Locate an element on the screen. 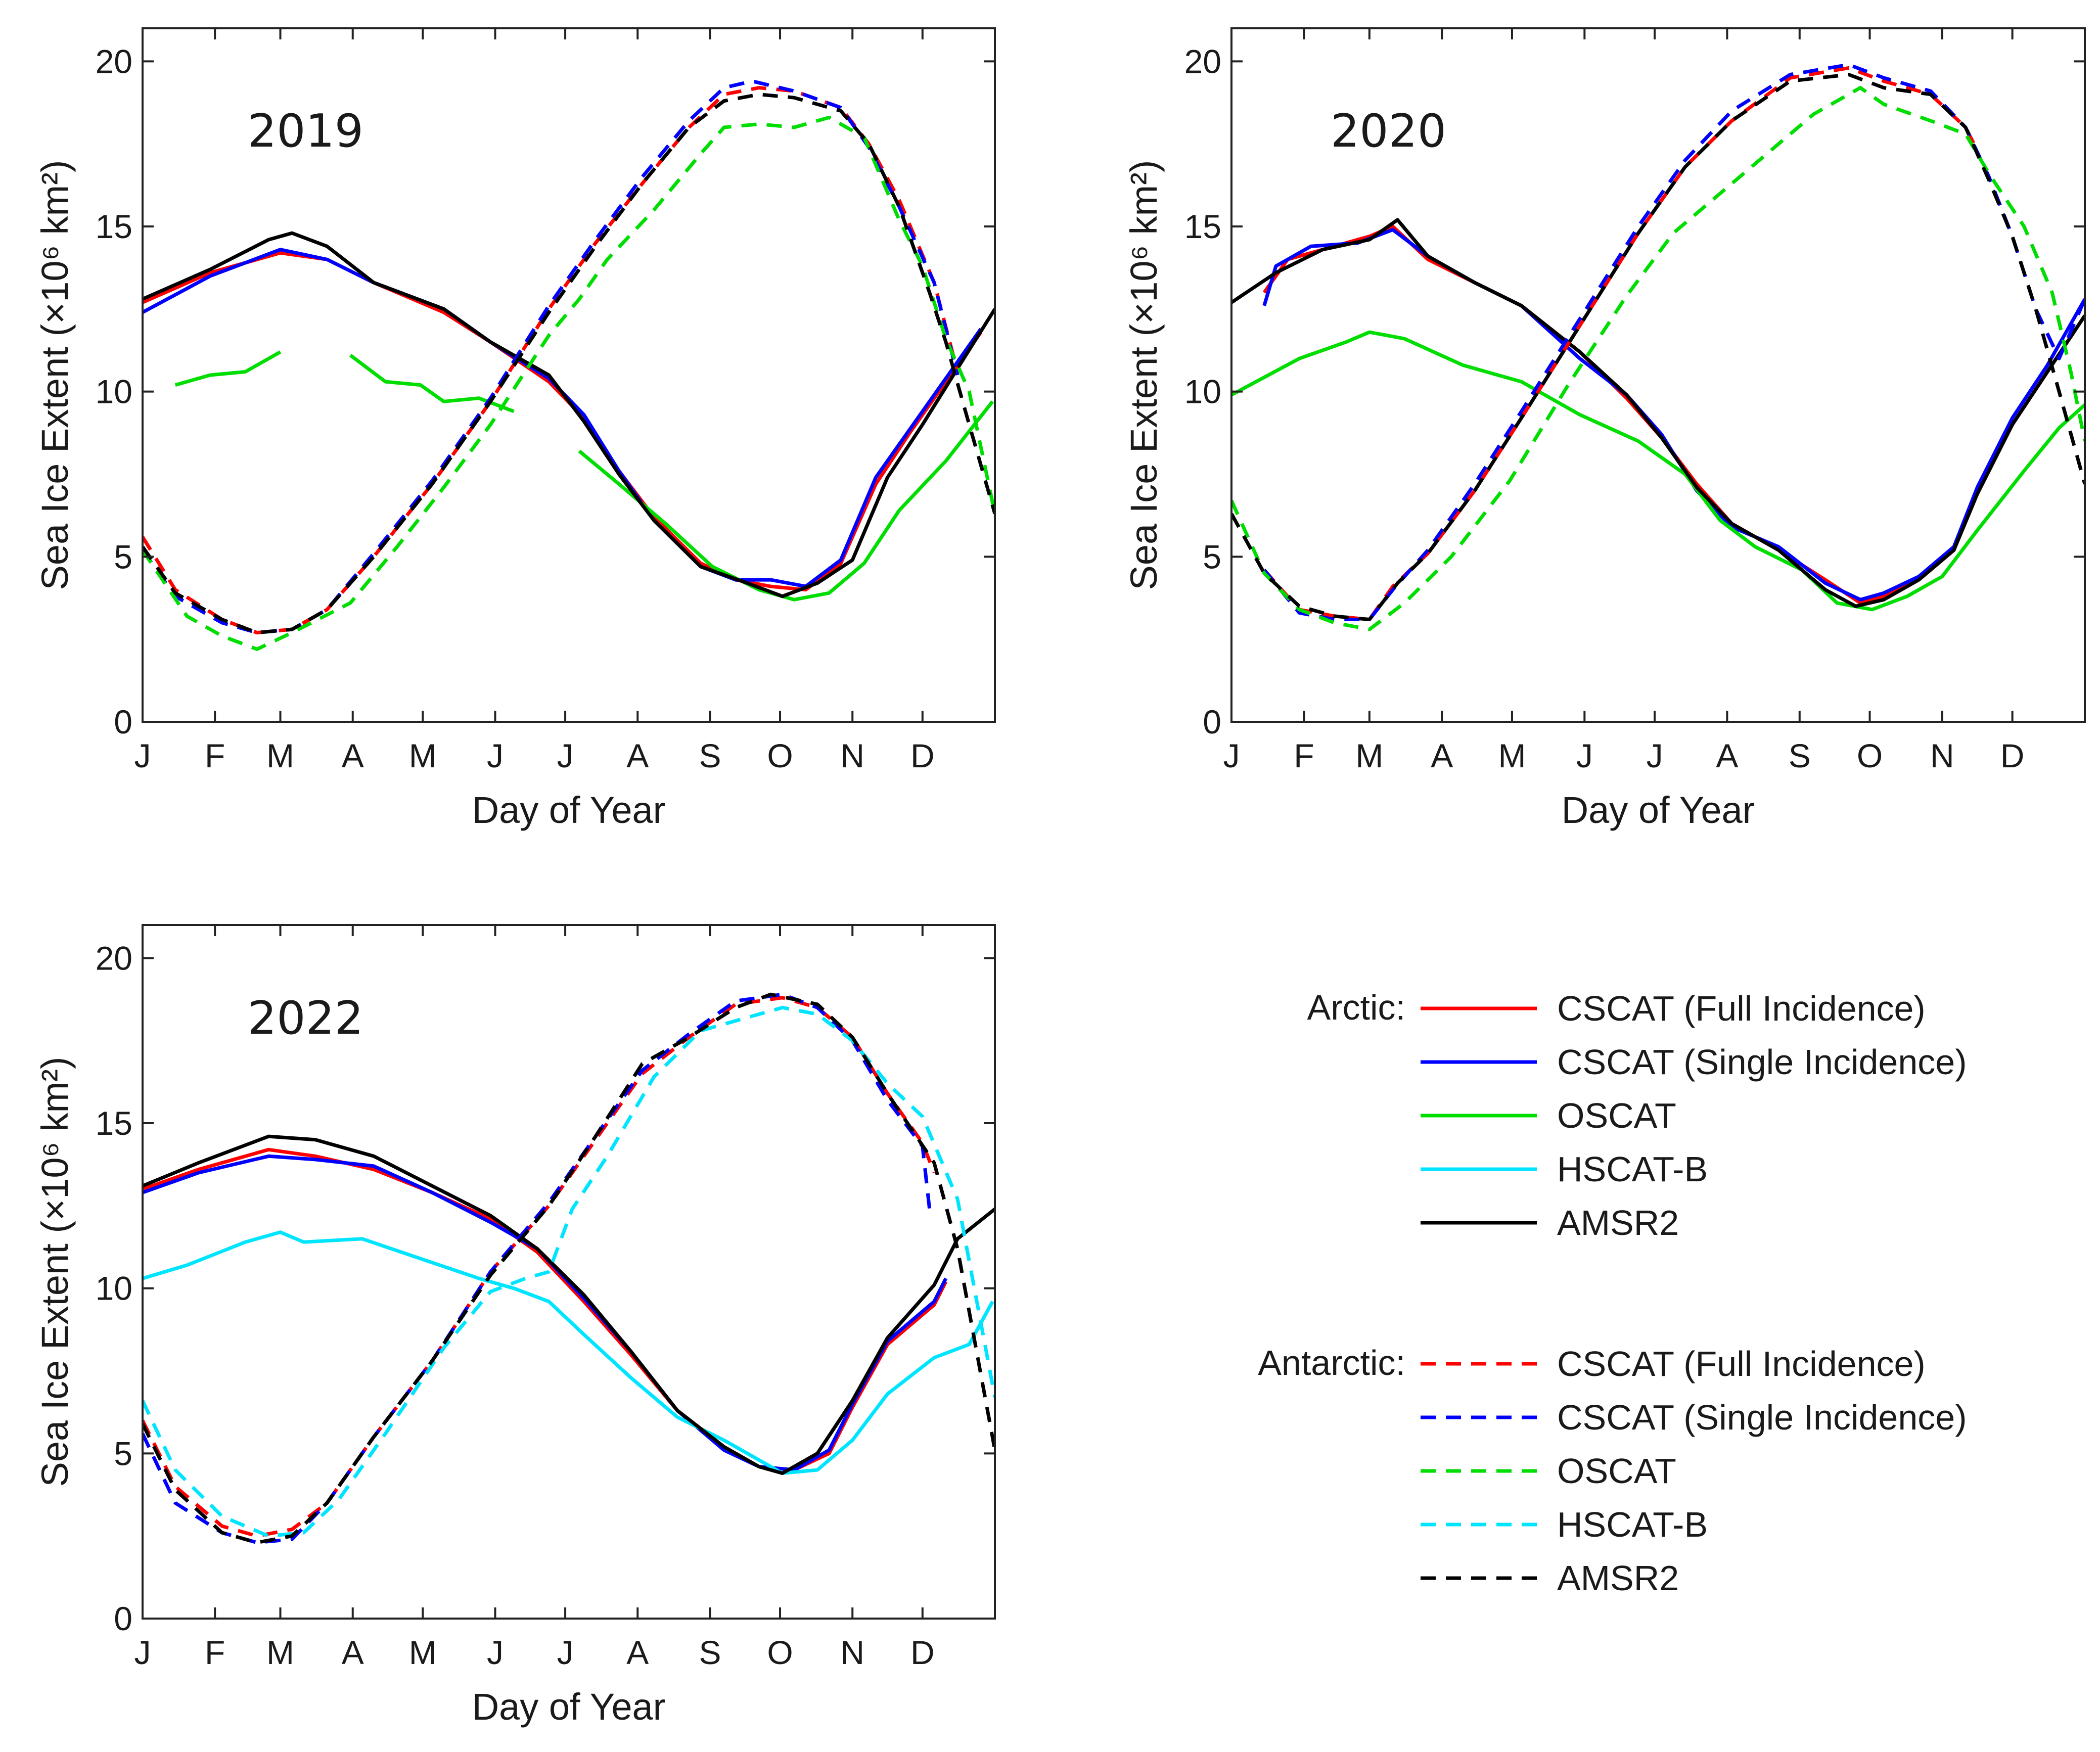  panel-year-title: 2022 is located at coordinates (305, 1018).